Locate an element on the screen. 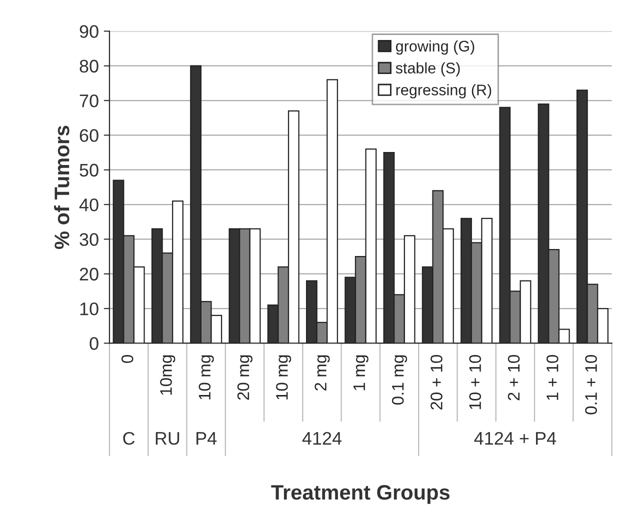 This screenshot has height=520, width=644. x-tick-label: 0 is located at coordinates (127, 358).